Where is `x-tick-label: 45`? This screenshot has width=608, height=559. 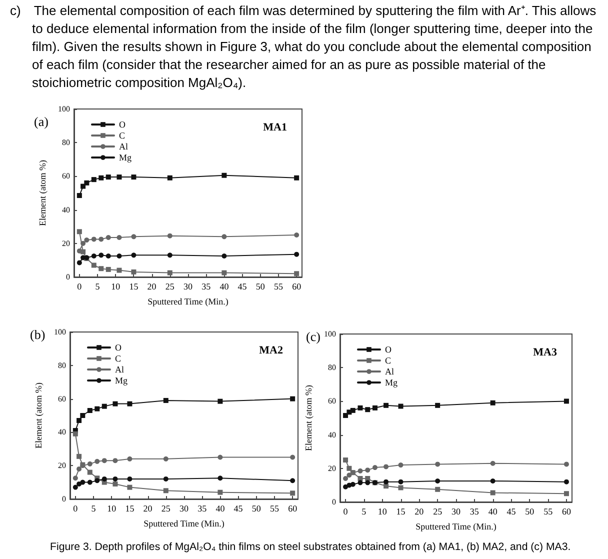
x-tick-label: 45 is located at coordinates (239, 509).